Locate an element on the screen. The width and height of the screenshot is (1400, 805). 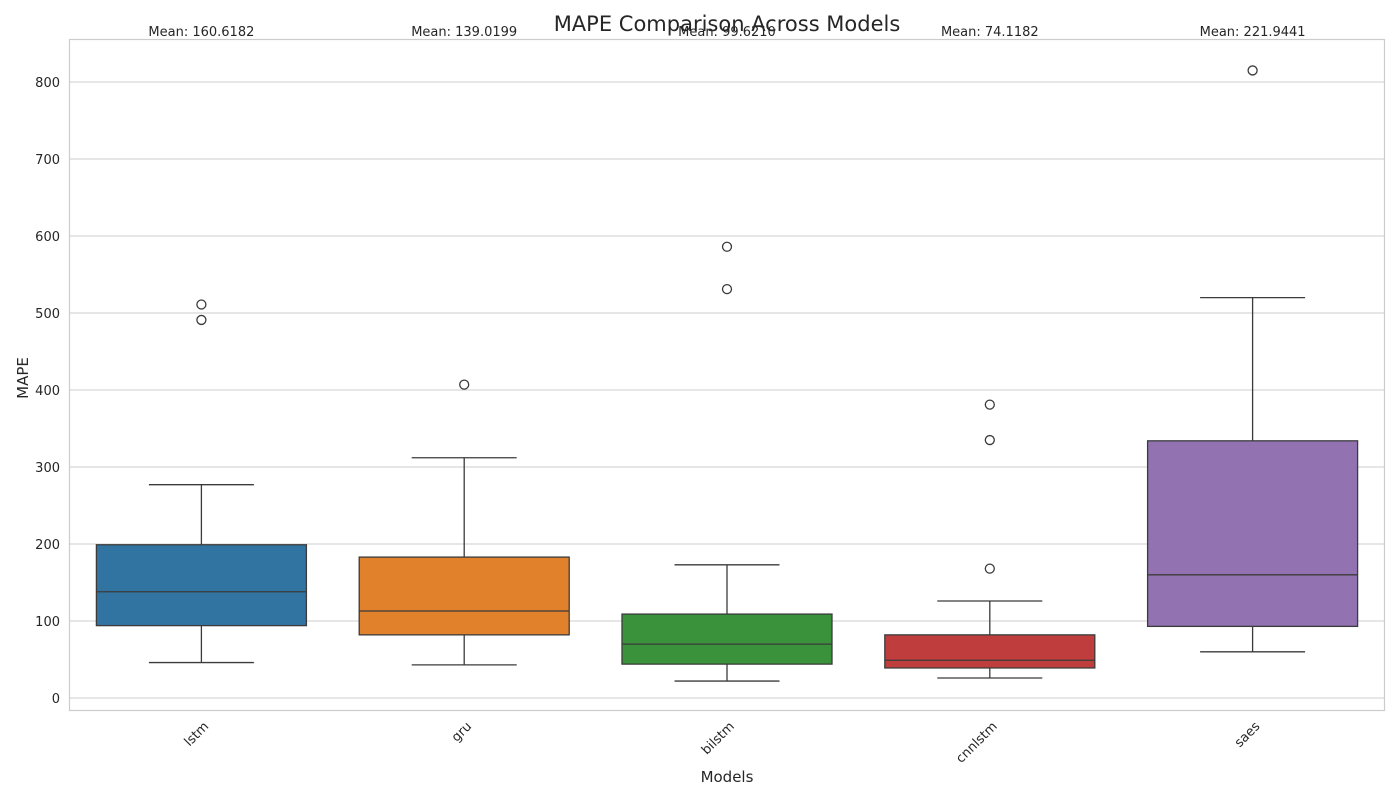
y-tick-label: 300 is located at coordinates (47, 468).